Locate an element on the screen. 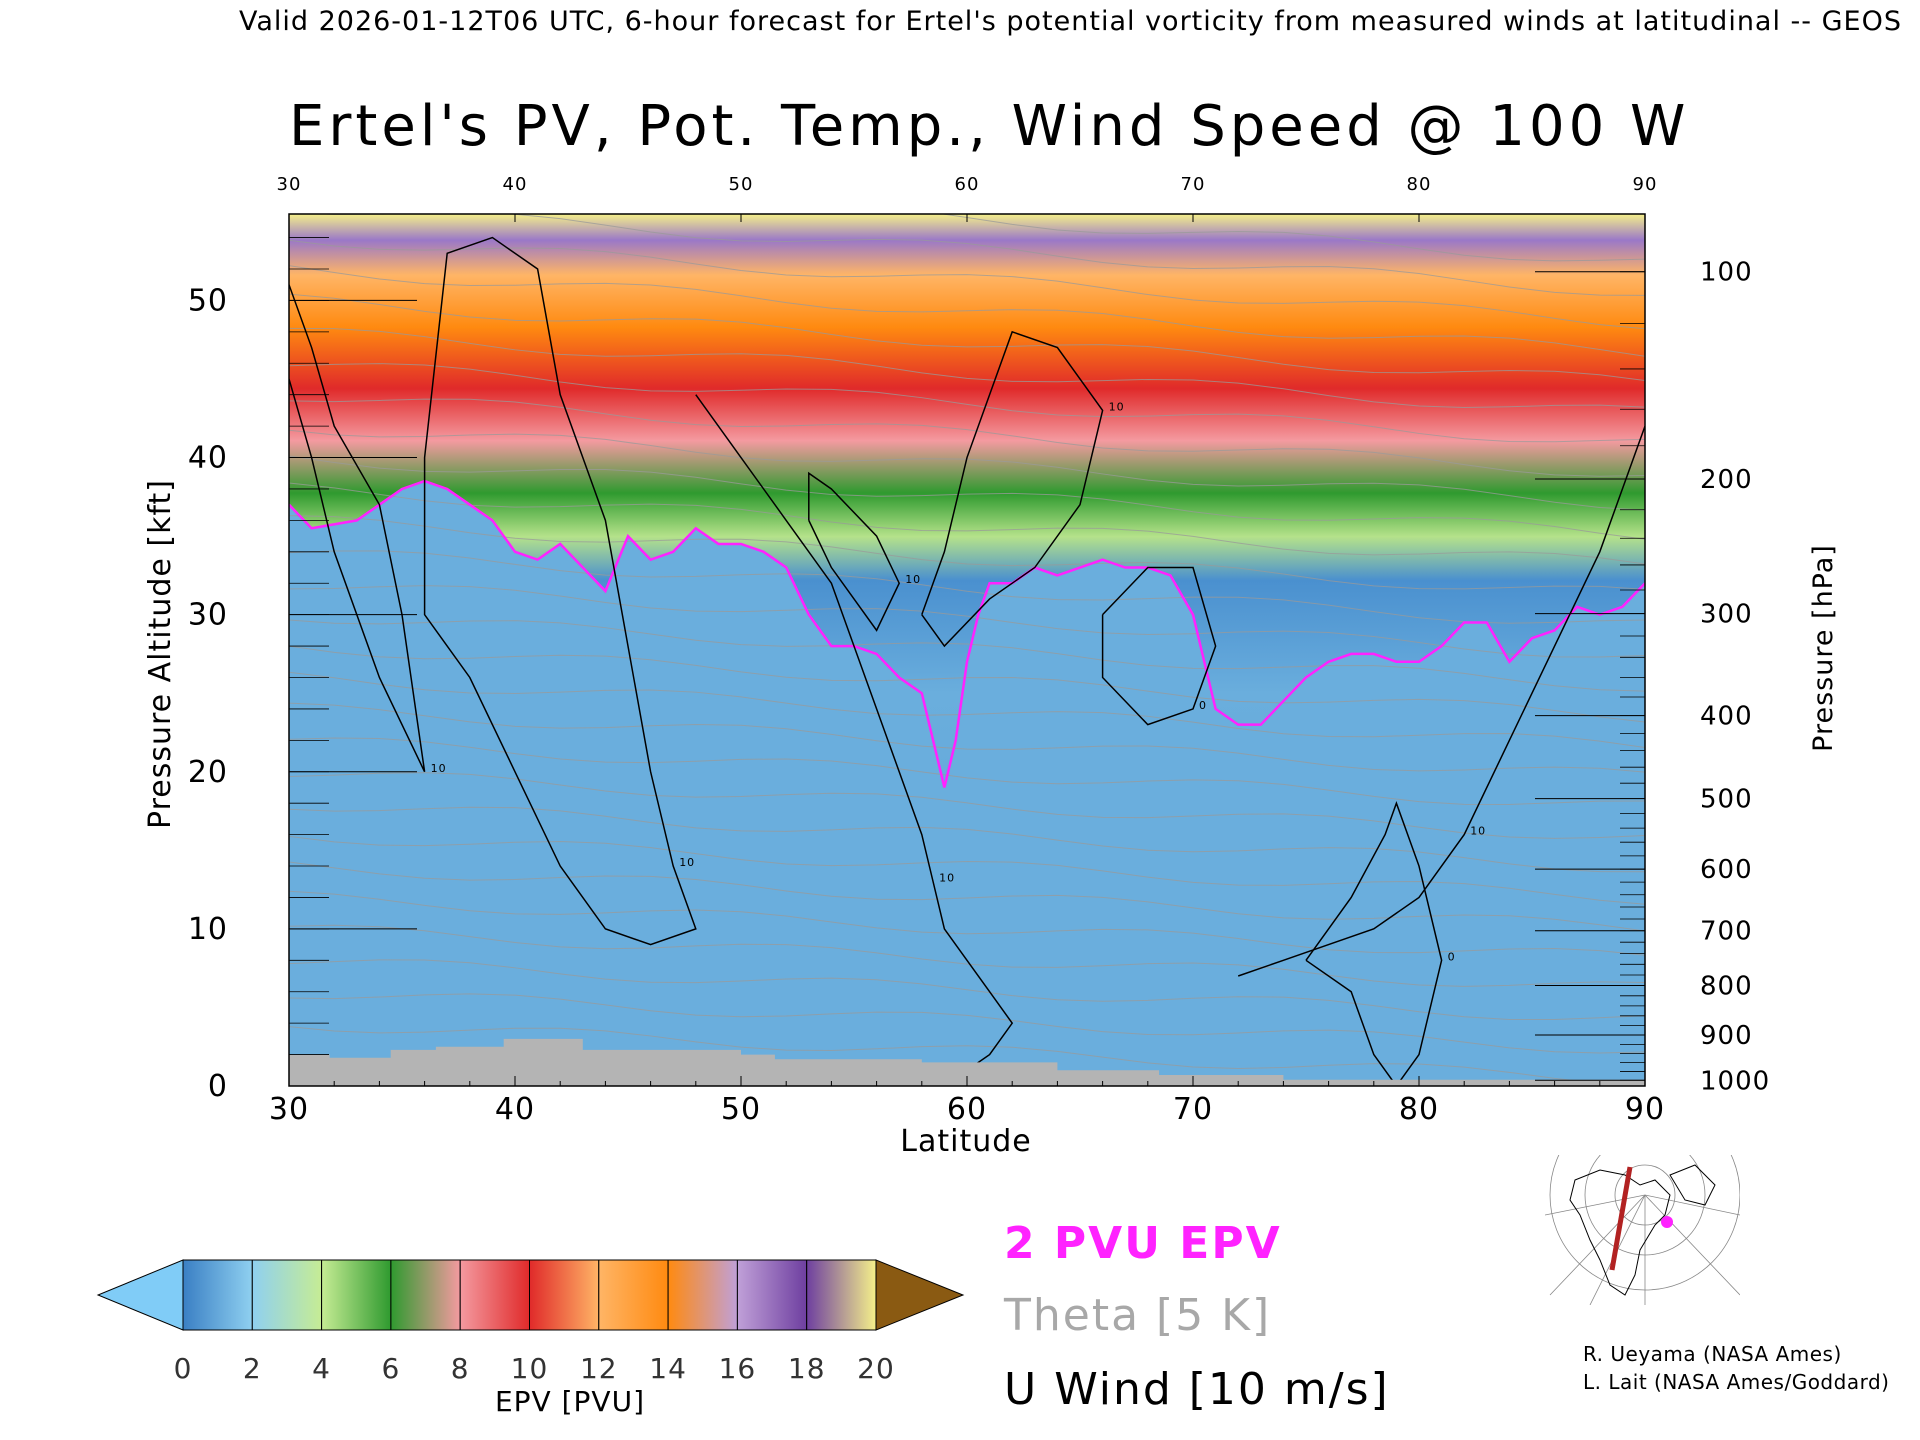 Image resolution: width=1920 pixels, height=1440 pixels. pressure-tick-label: 800 is located at coordinates (1726, 987).